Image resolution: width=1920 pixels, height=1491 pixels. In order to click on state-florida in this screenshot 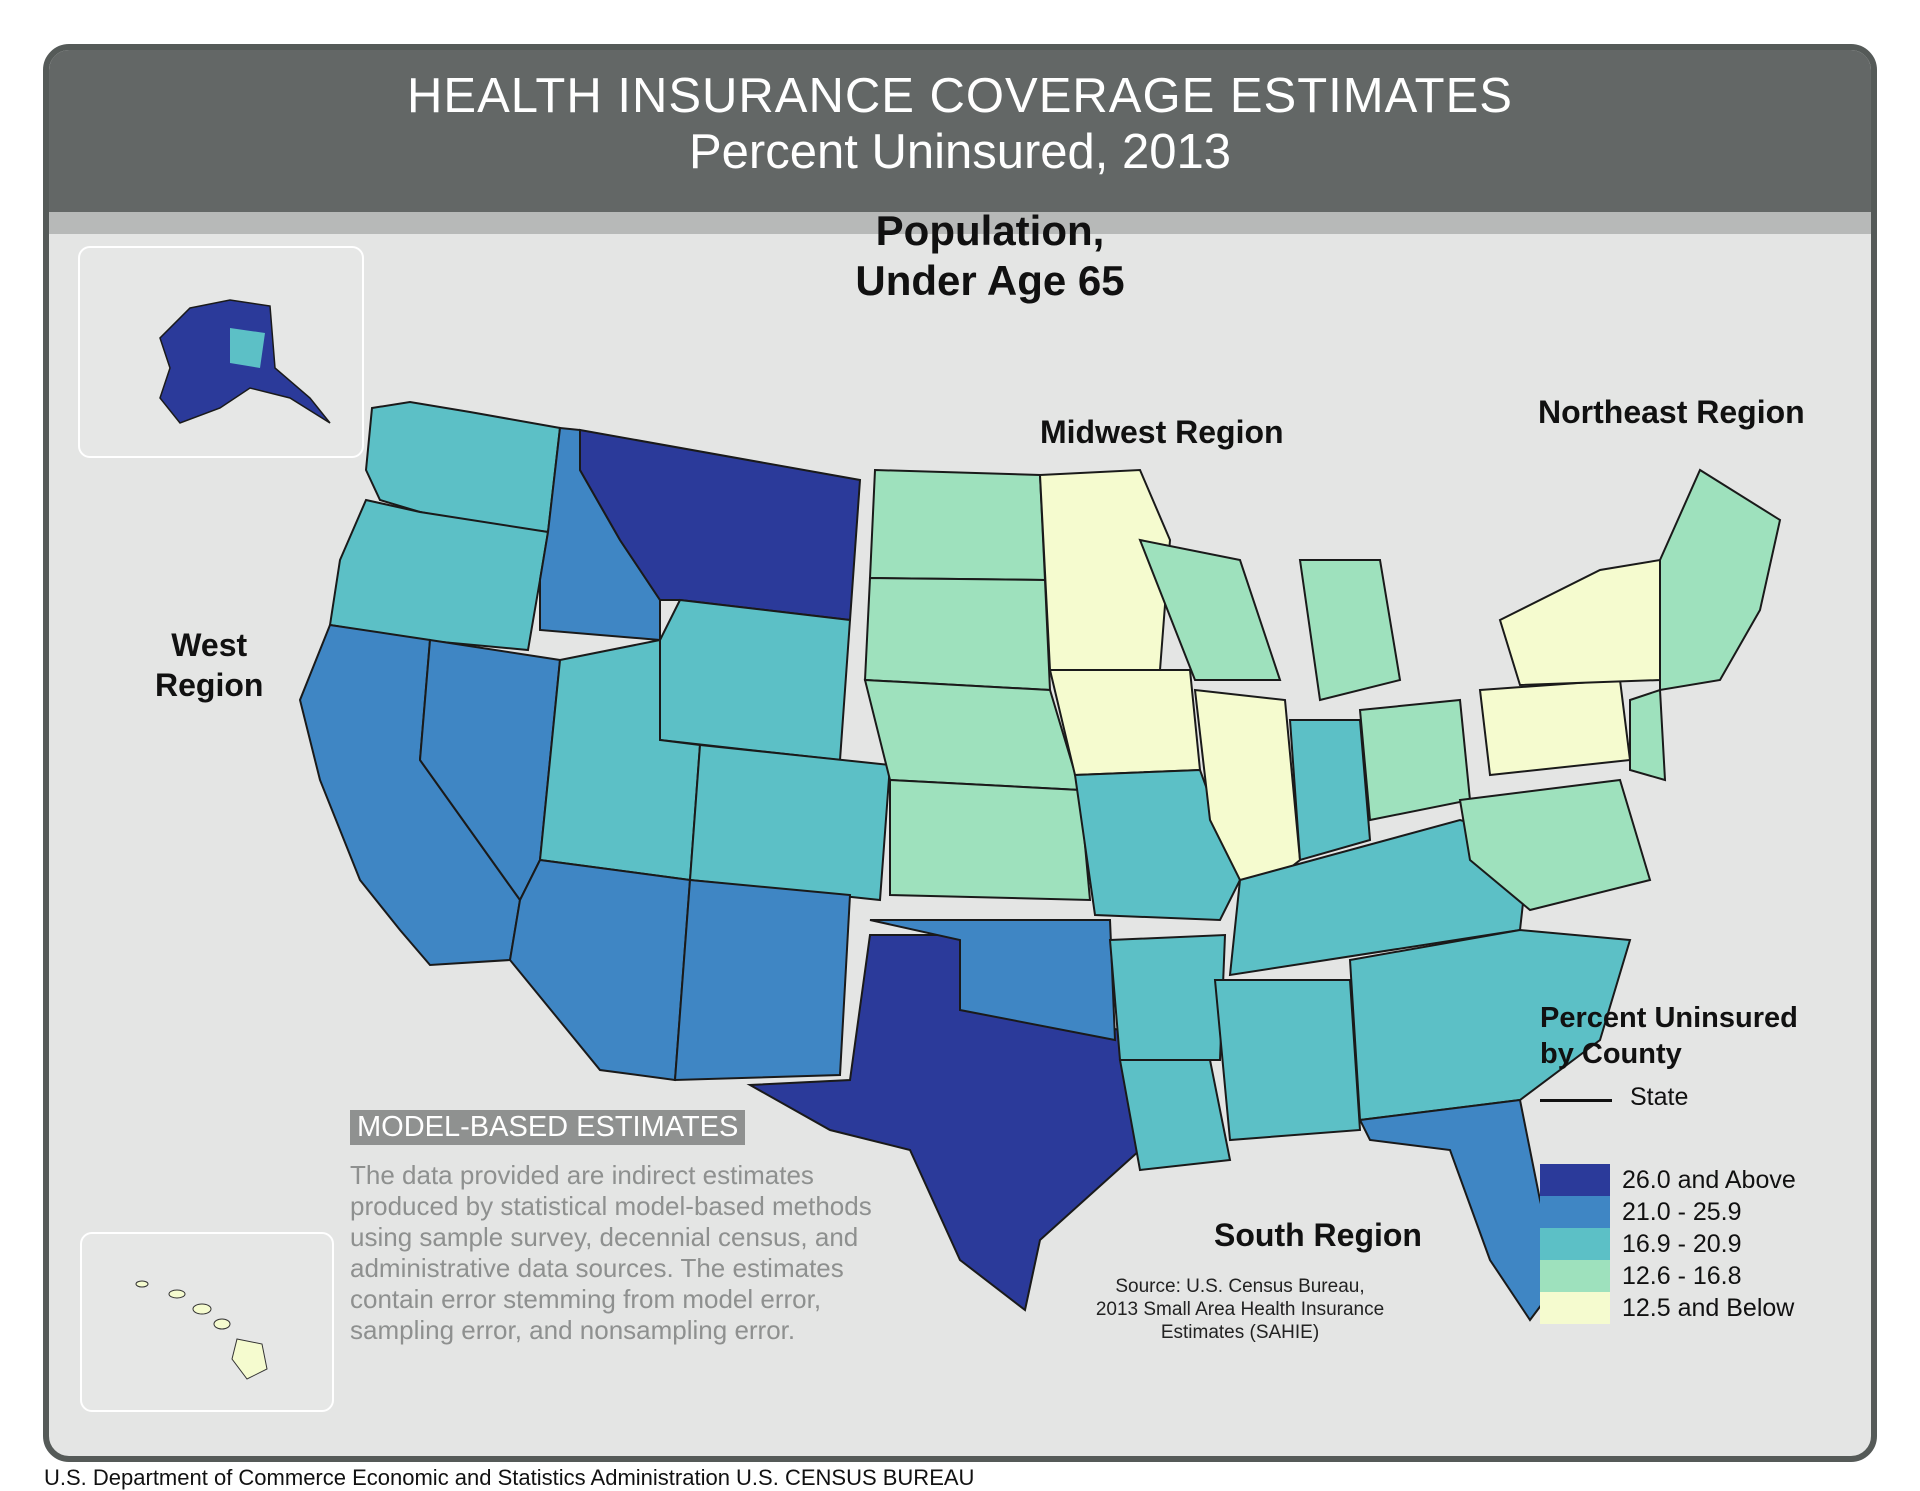, I will do `click(1460, 1210)`.